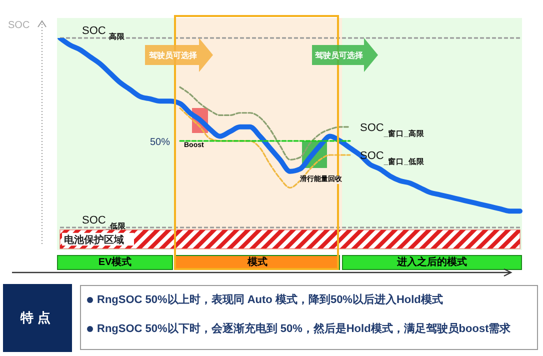 The width and height of the screenshot is (543, 356). Describe the element at coordinates (104, 32) in the screenshot. I see `ref-line-label: SOC $_{高限}$` at that location.